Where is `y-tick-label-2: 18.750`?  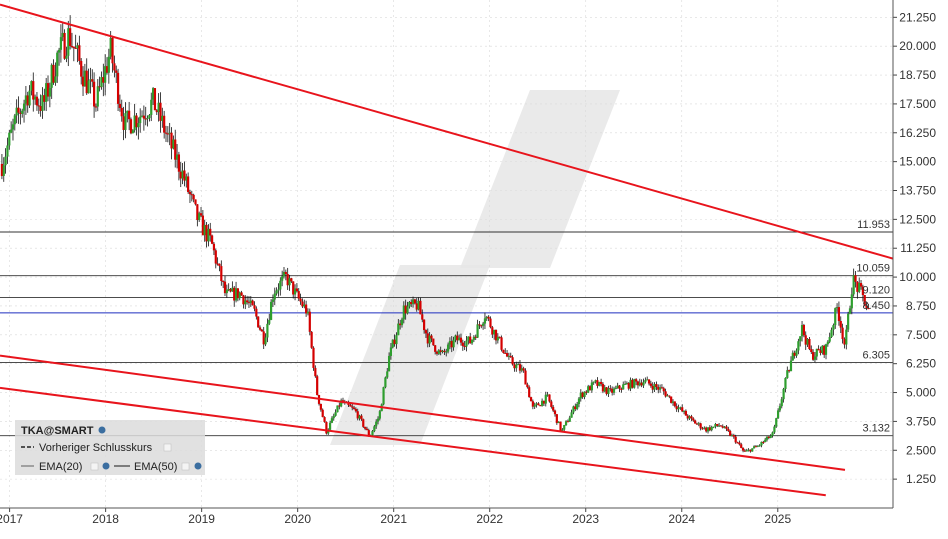
y-tick-label-2: 18.750 is located at coordinates (917, 75).